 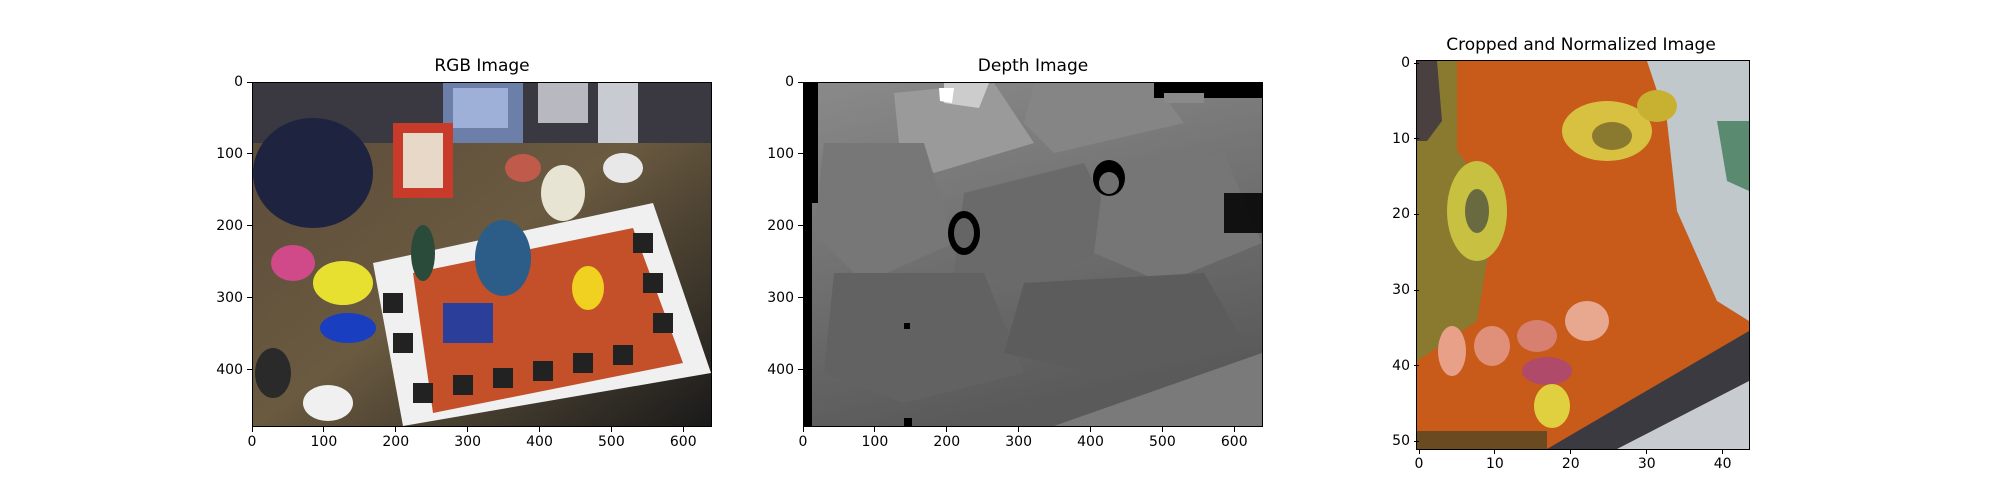 What do you see at coordinates (1162, 442) in the screenshot?
I see `depth-x-tick-label: 500` at bounding box center [1162, 442].